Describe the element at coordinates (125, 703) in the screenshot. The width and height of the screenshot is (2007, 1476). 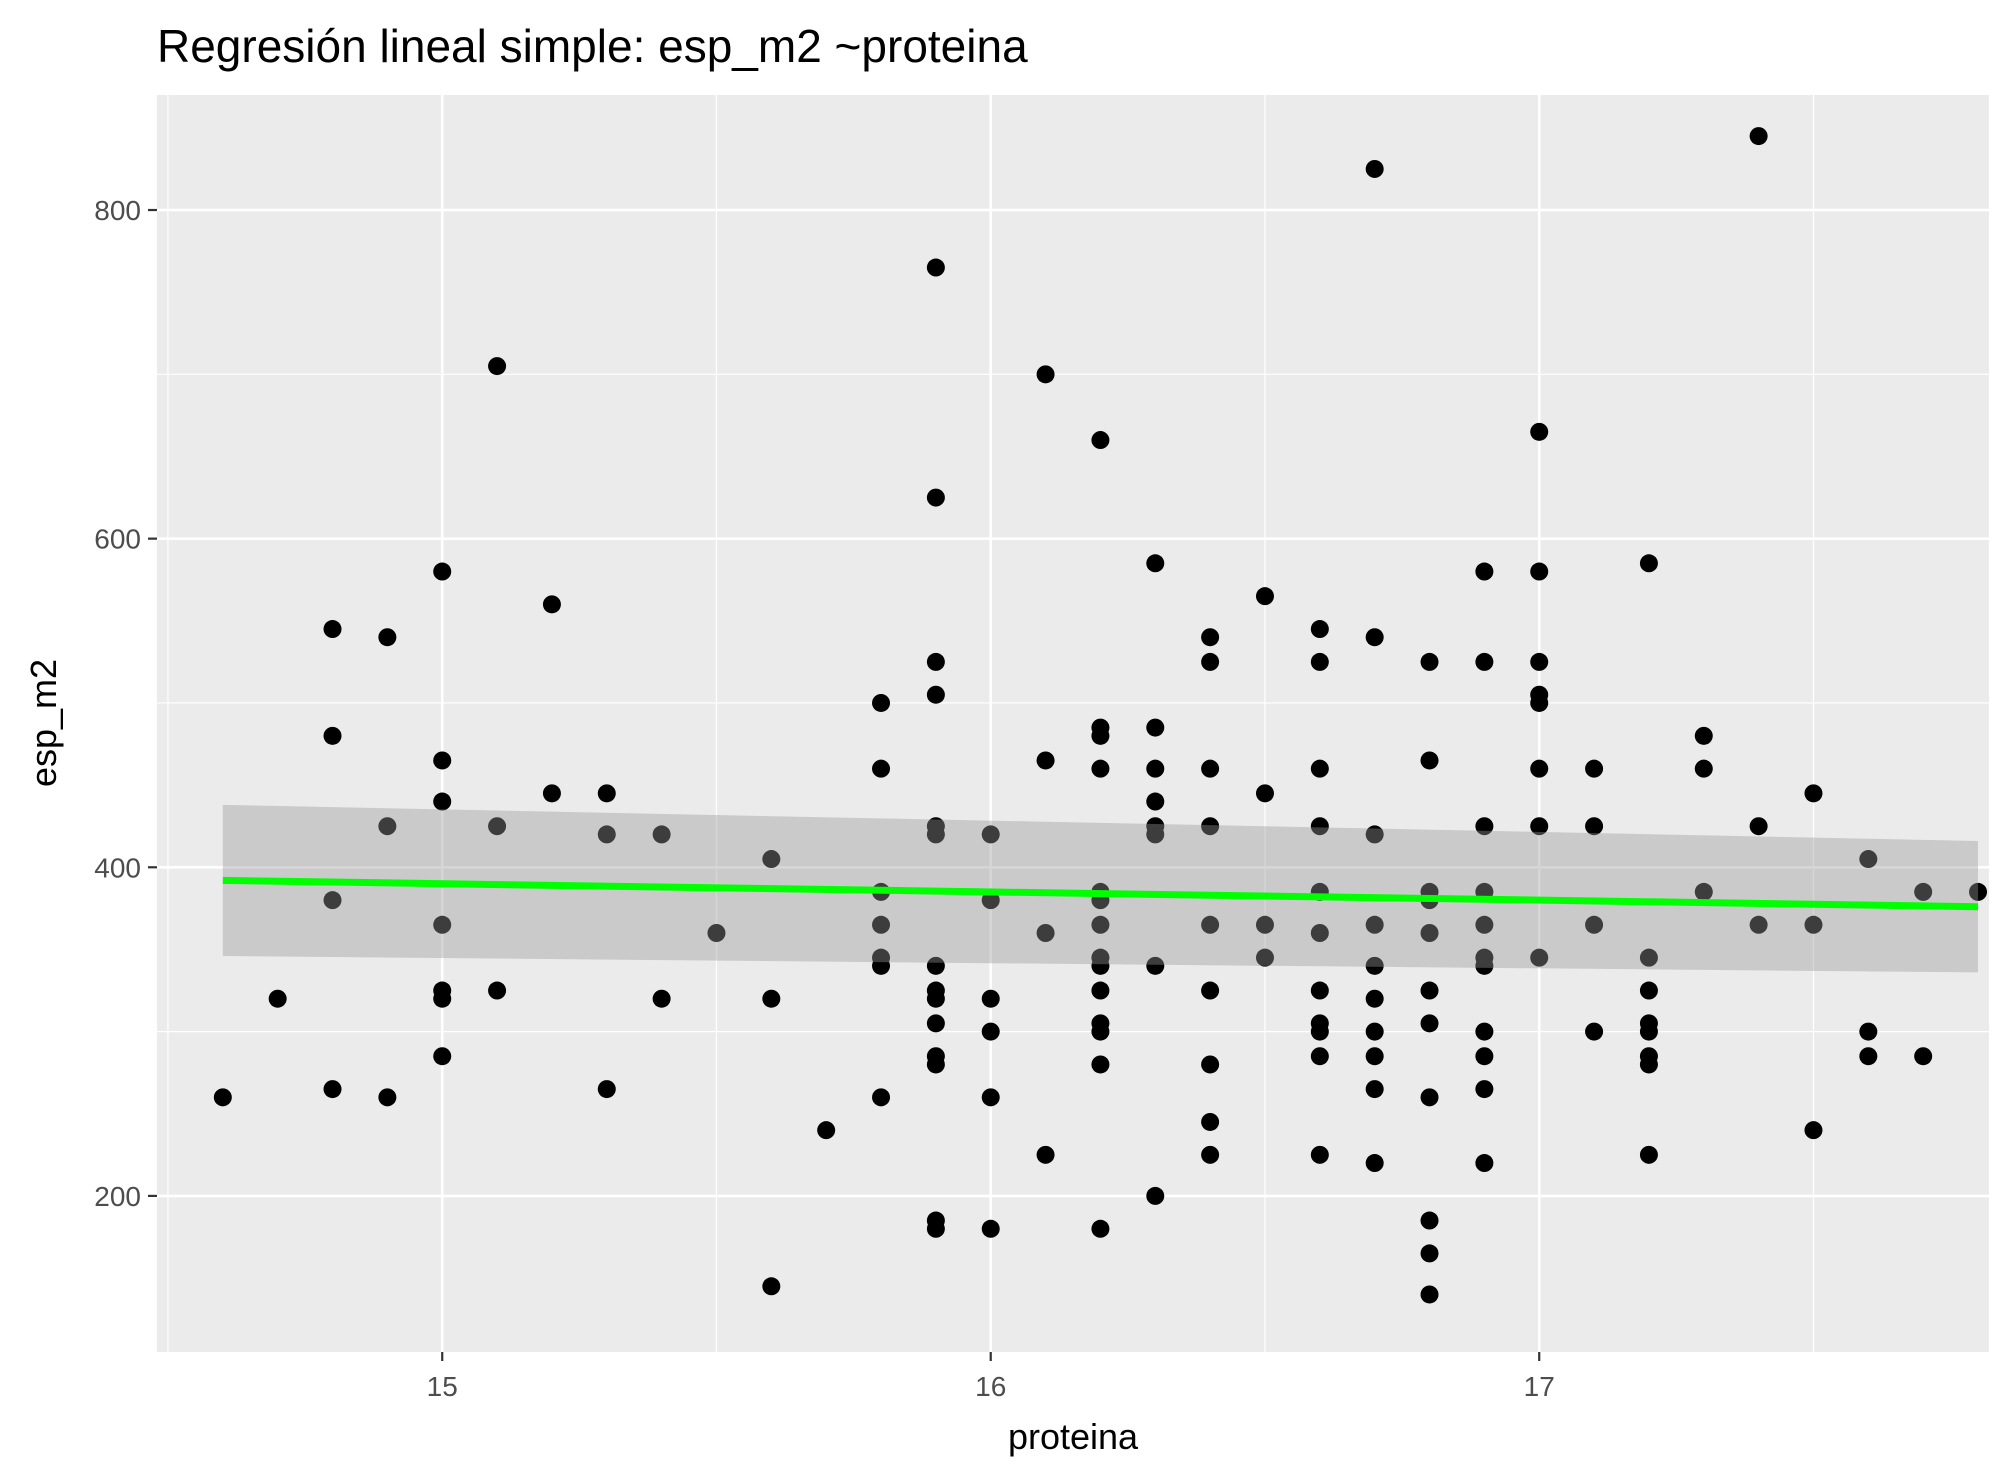
I see `y-axis: 200 400 600 800` at that location.